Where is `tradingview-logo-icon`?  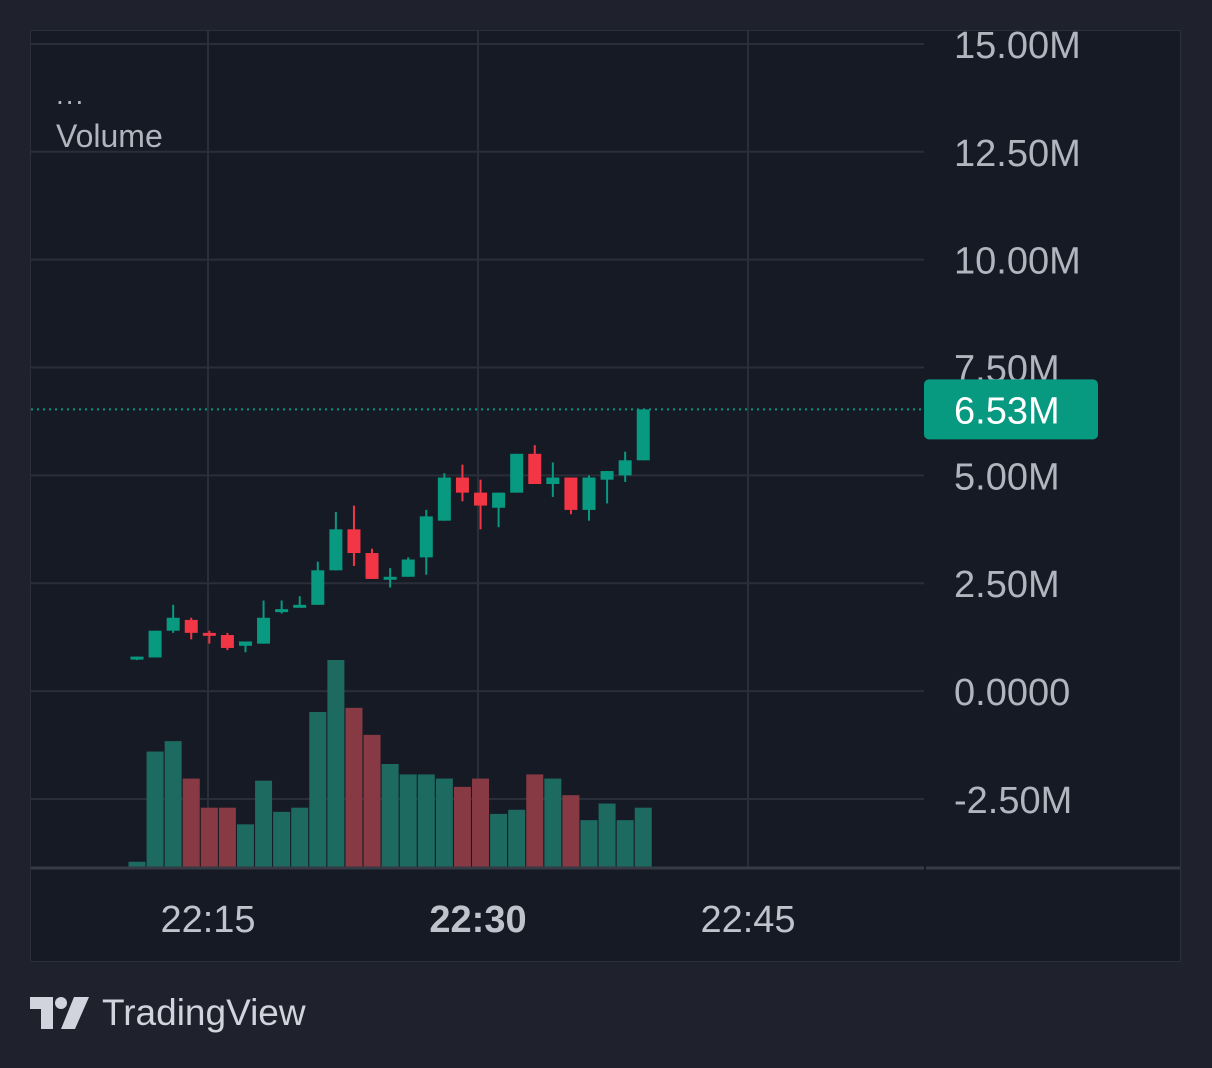 tradingview-logo-icon is located at coordinates (59, 1013).